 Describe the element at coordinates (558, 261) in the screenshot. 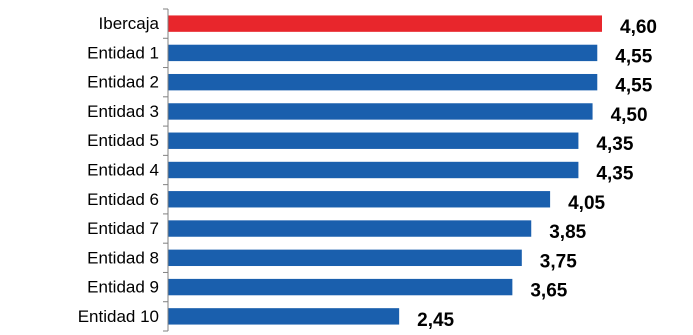

I see `value-label: 3,75` at that location.